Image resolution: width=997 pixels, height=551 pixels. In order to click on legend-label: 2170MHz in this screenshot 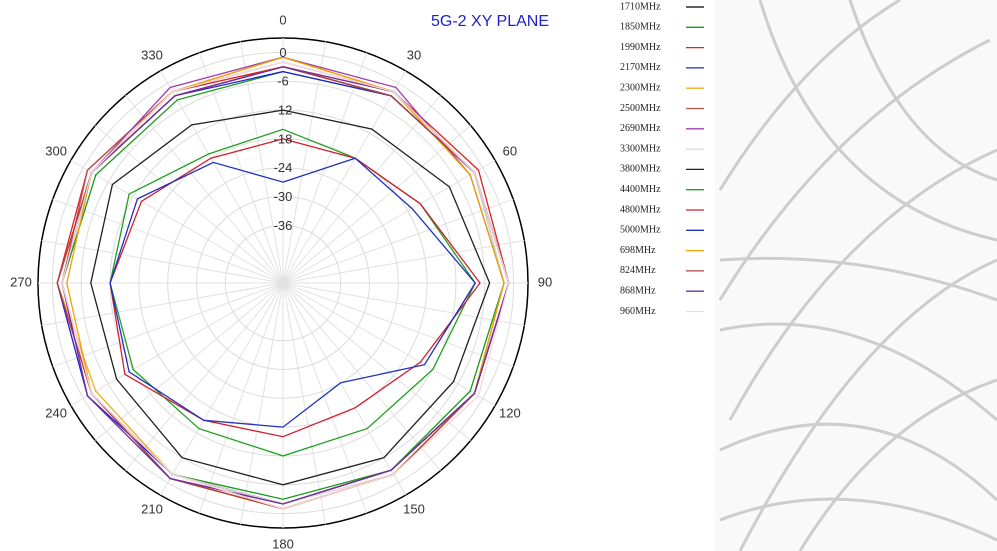, I will do `click(640, 67)`.